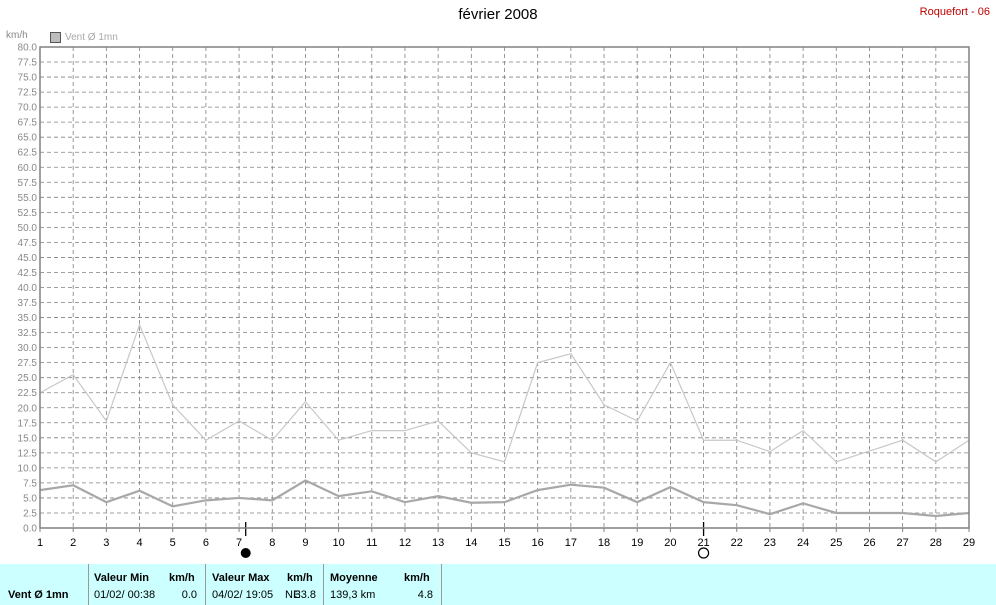 This screenshot has height=605, width=996. What do you see at coordinates (300, 578) in the screenshot?
I see `max-unit: km/h` at bounding box center [300, 578].